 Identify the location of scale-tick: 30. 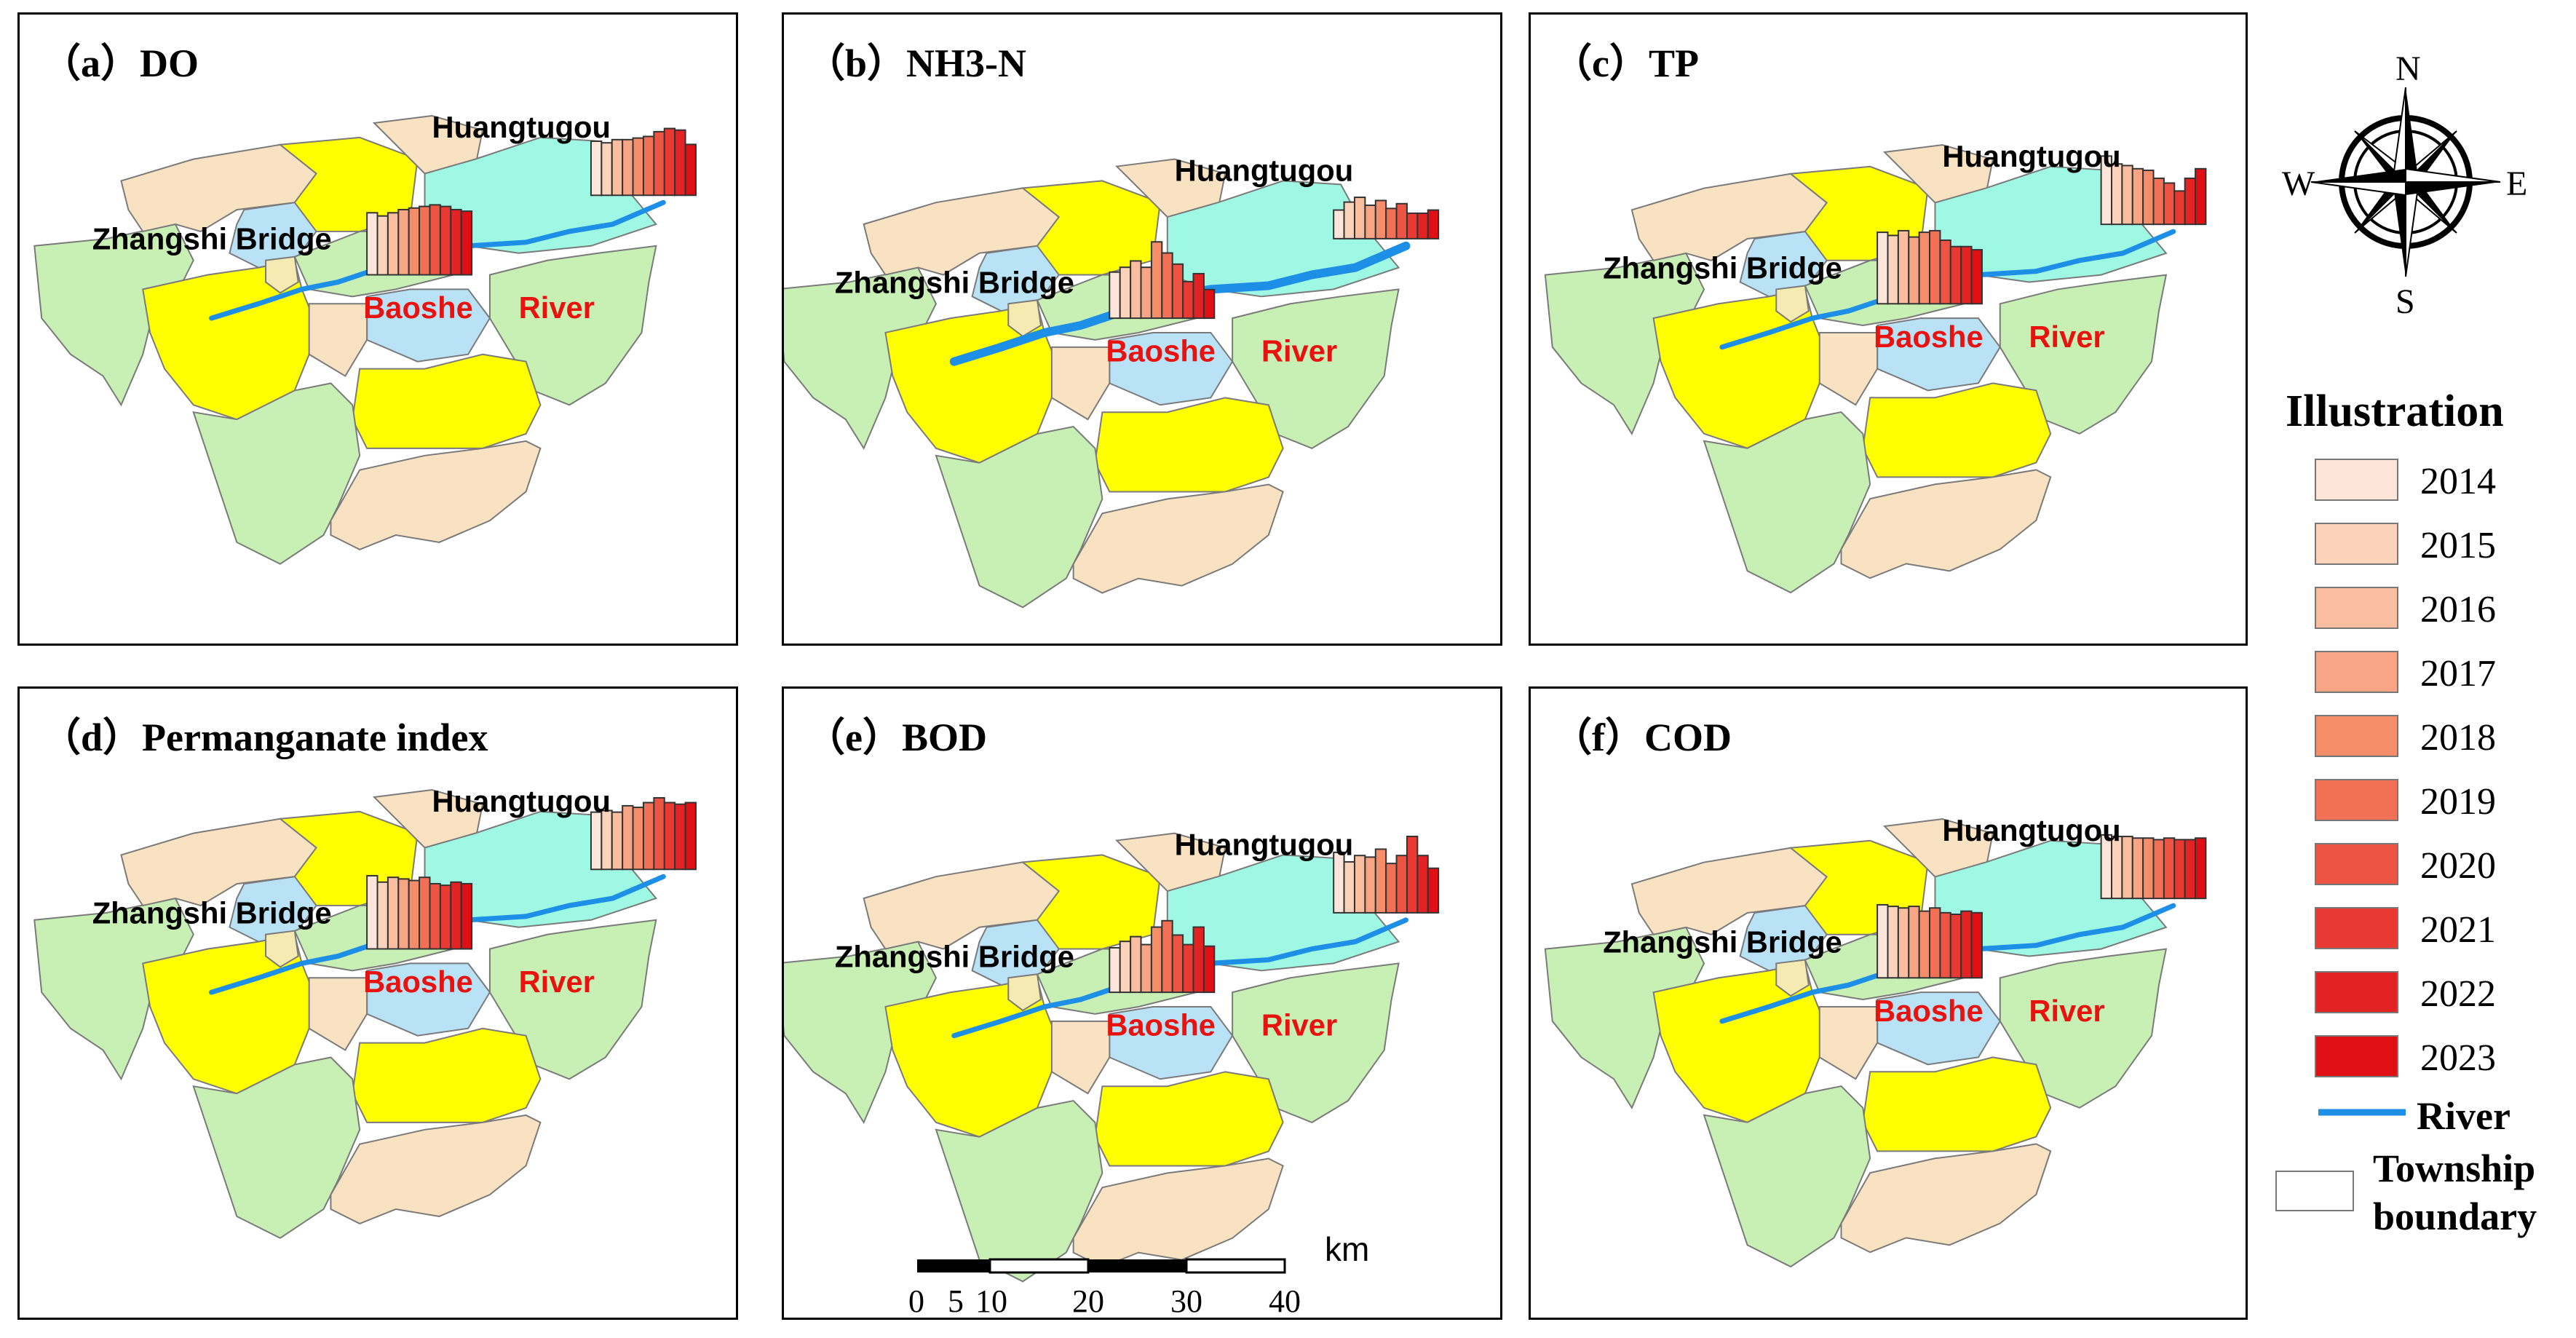
(1186, 1301).